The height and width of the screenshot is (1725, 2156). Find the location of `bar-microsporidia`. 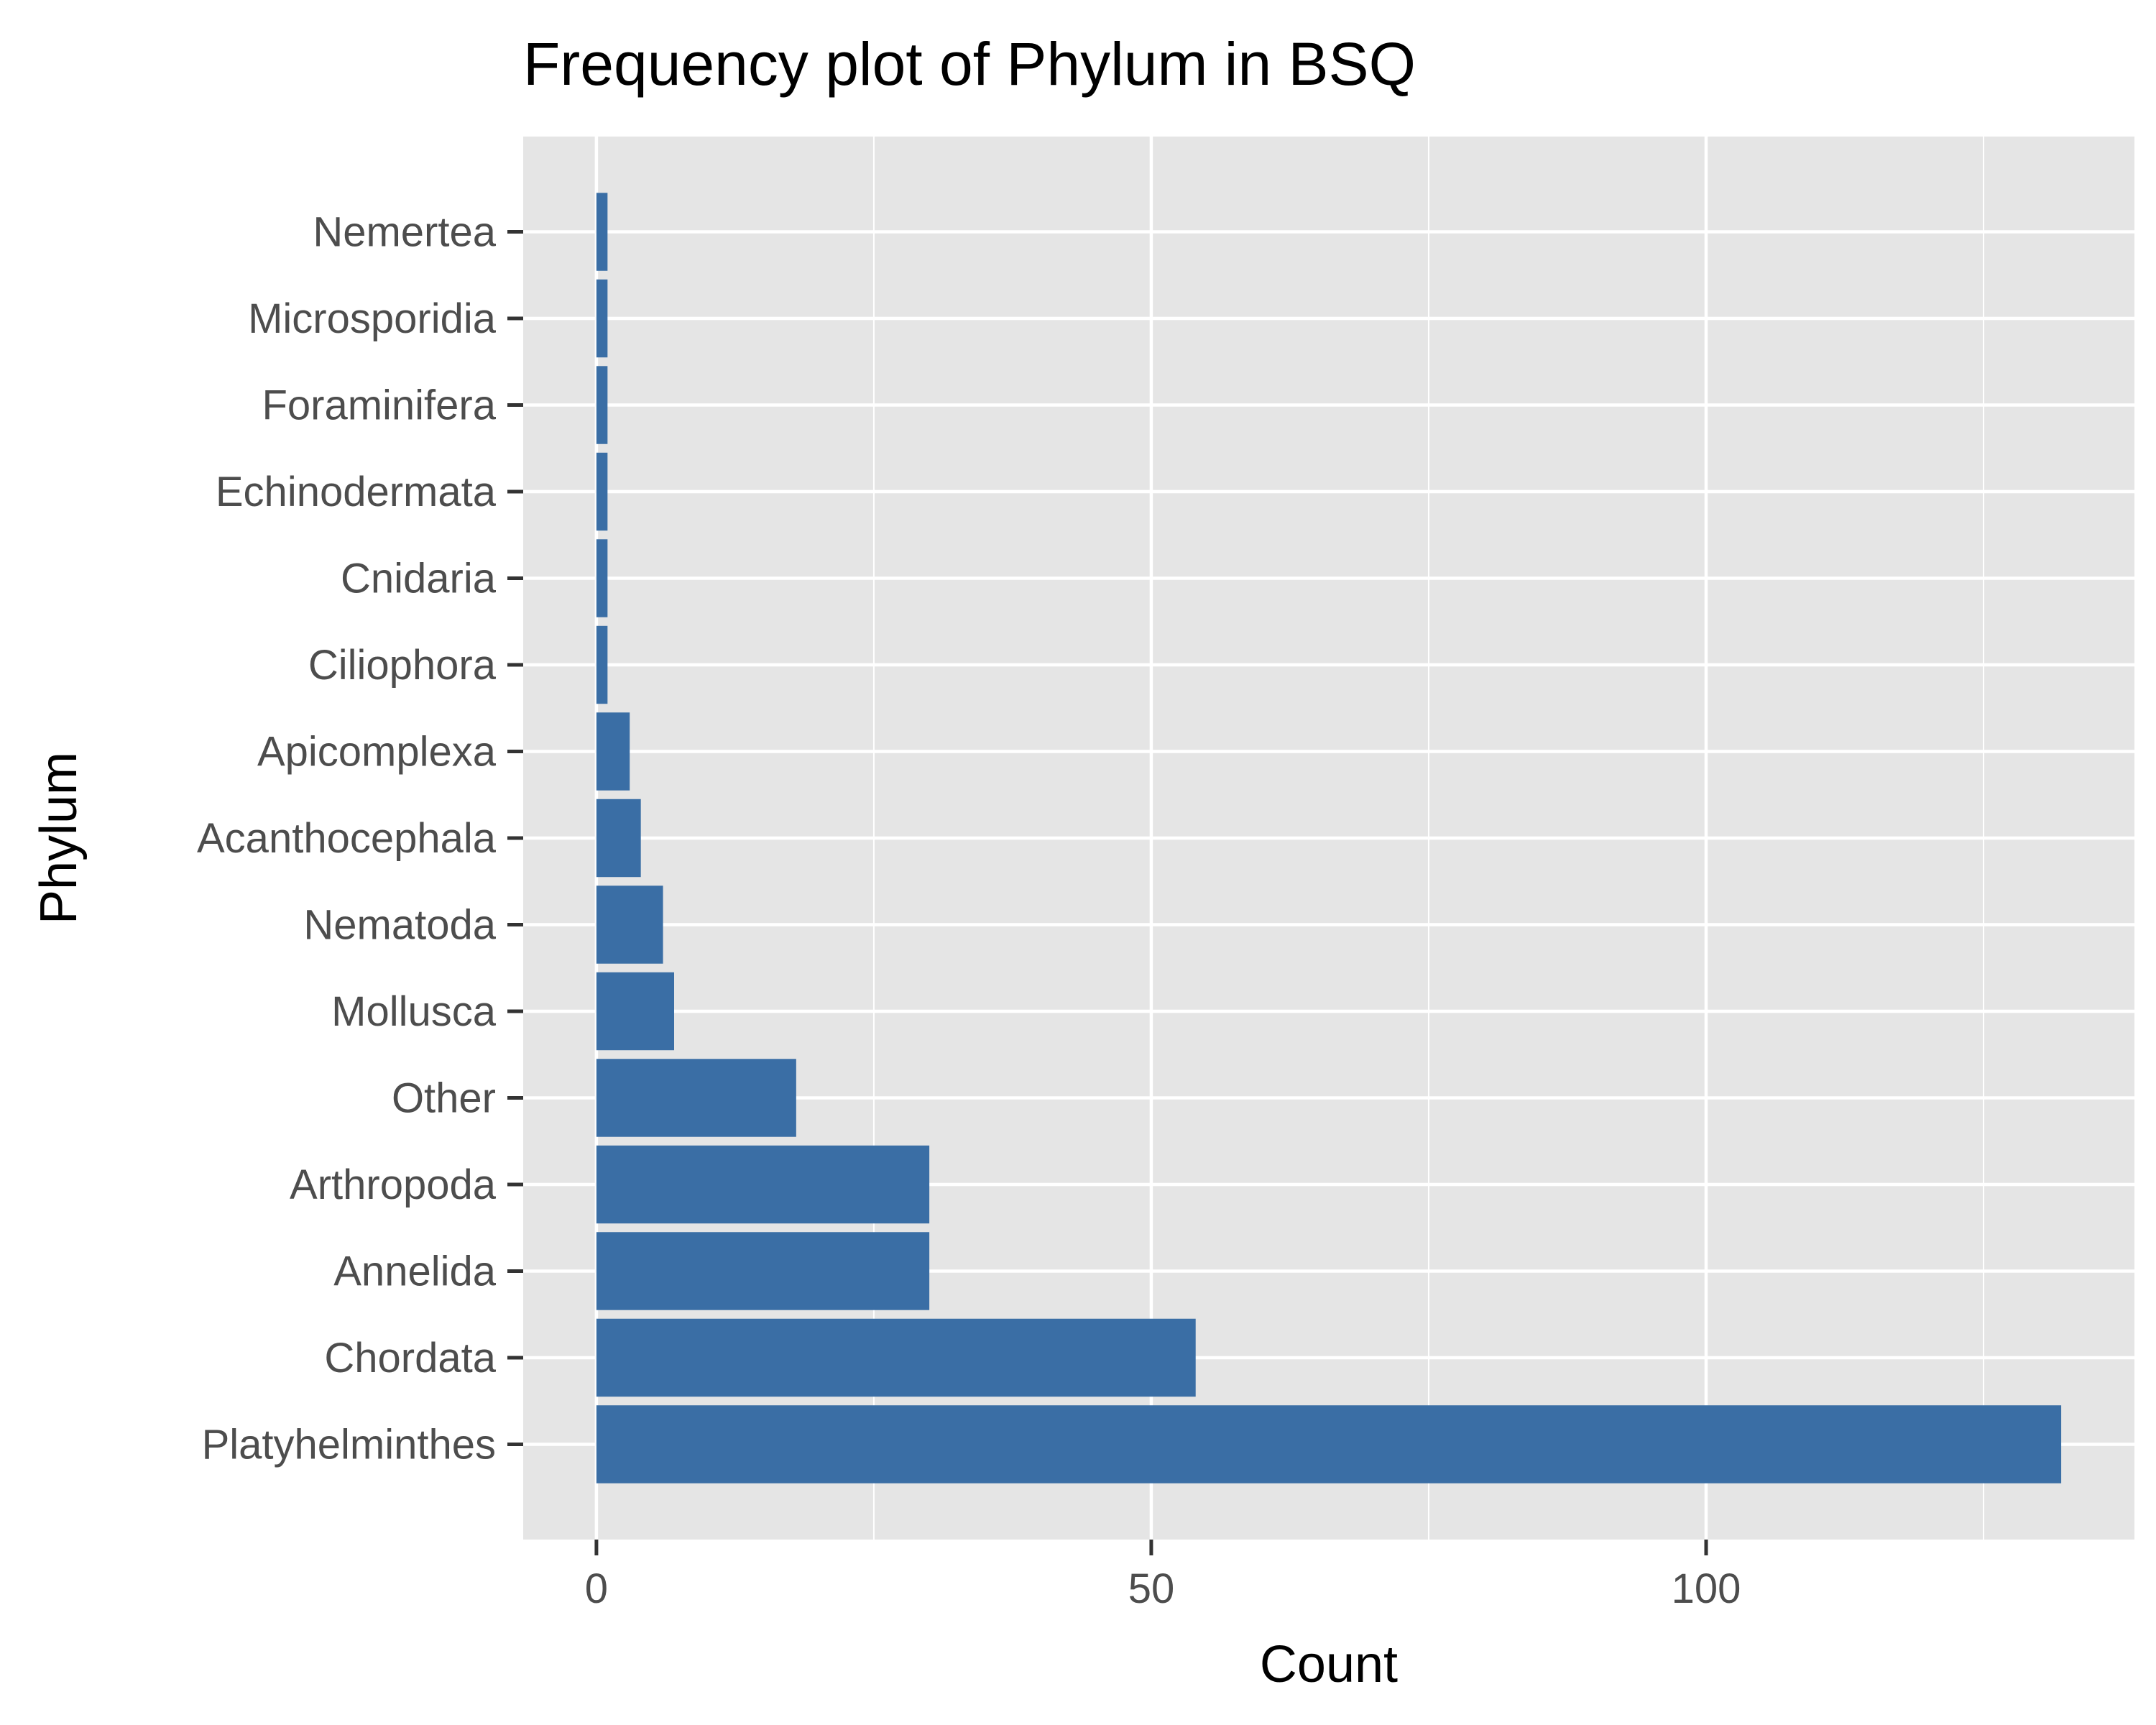

bar-microsporidia is located at coordinates (602, 318).